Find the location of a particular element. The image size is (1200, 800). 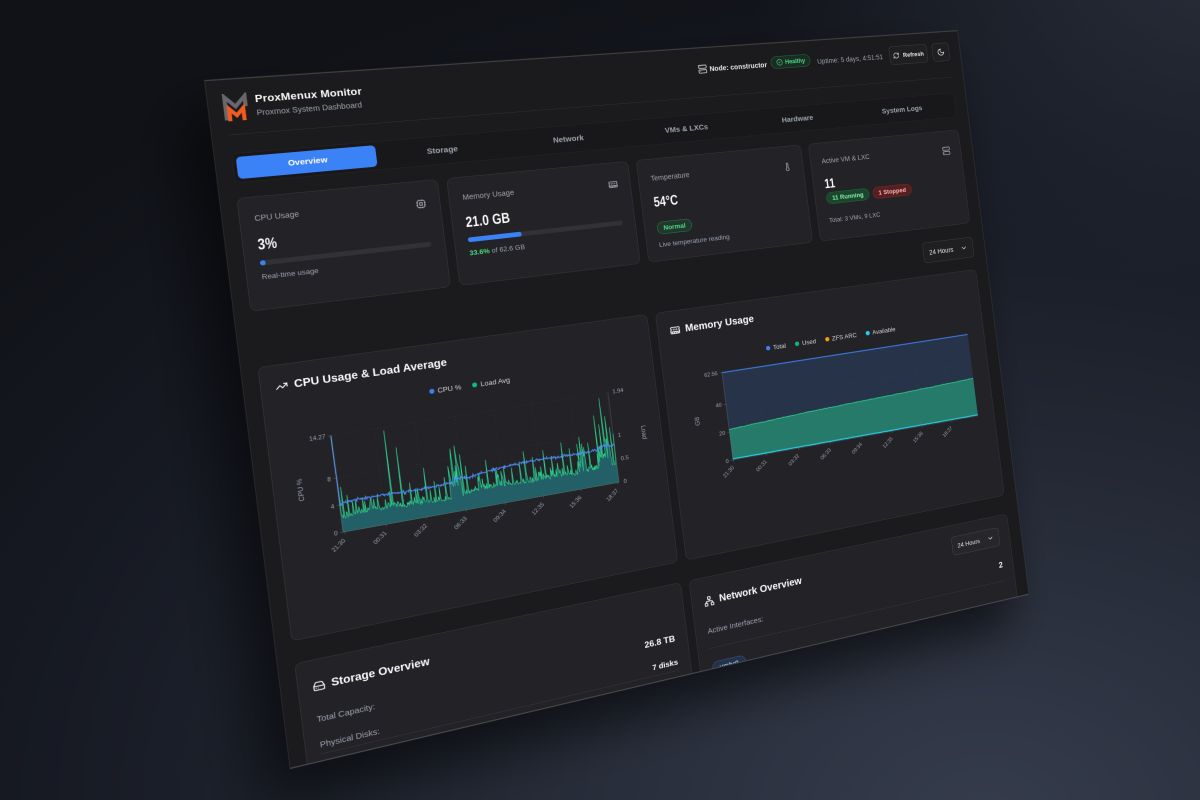

svg-text: CPU % is located at coordinates (301, 490).